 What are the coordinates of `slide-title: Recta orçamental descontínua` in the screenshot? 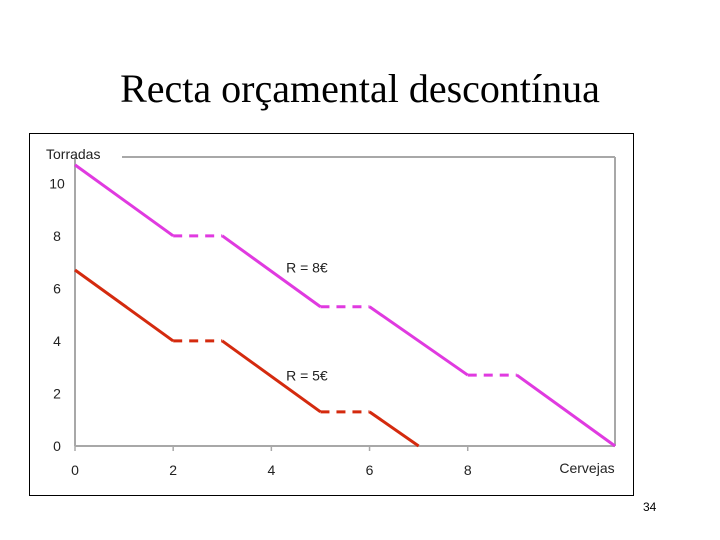 It's located at (360, 88).